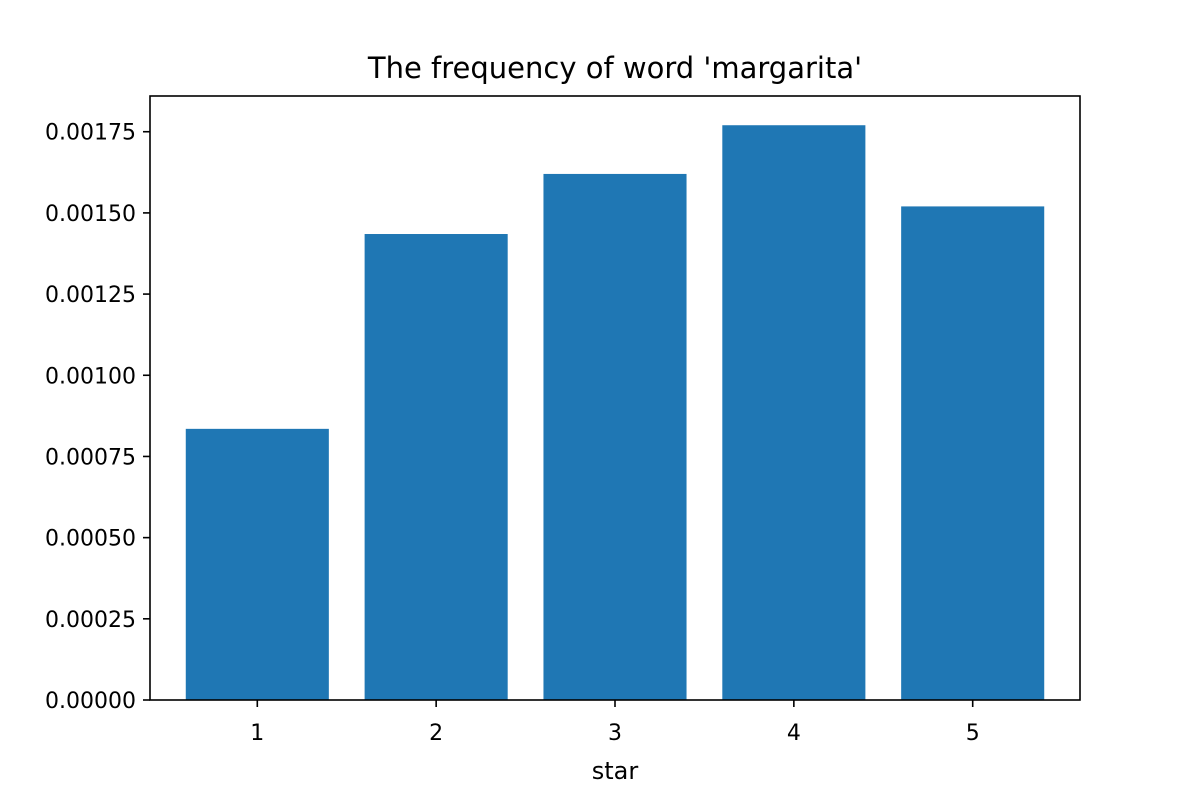 This screenshot has width=1200, height=804. Describe the element at coordinates (90, 620) in the screenshot. I see `y-tick-label: 0.00025` at that location.